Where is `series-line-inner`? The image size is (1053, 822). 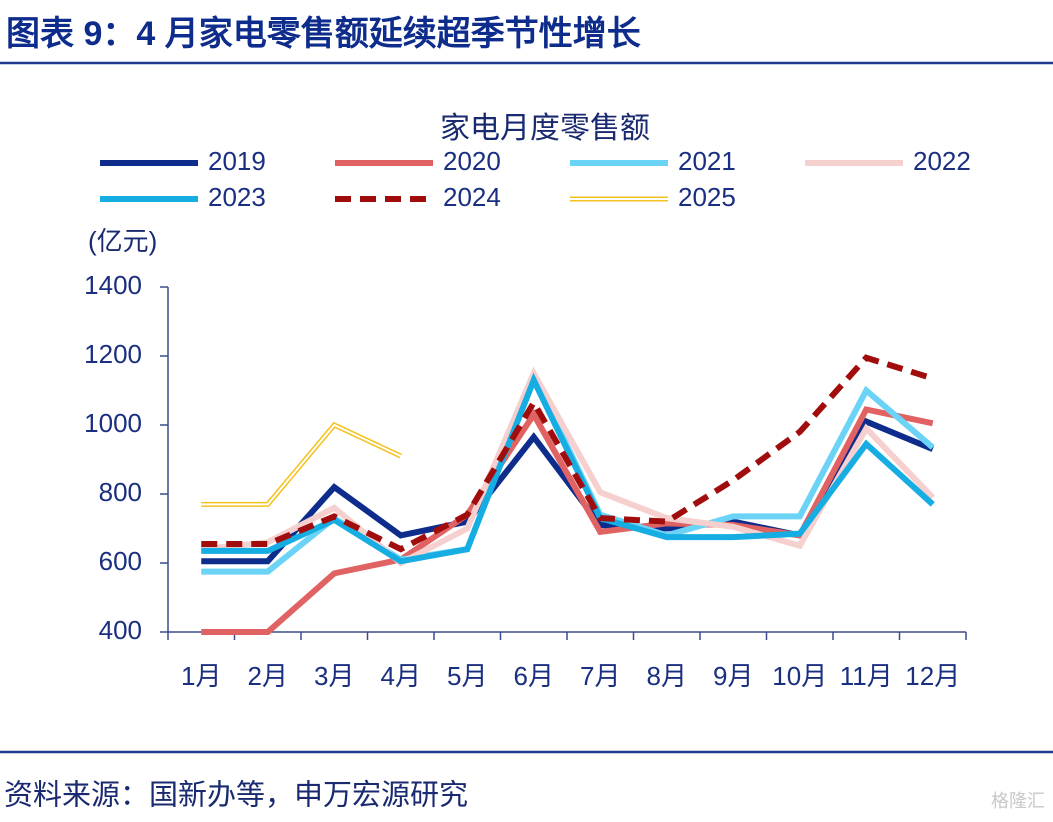 series-line-inner is located at coordinates (301, 464).